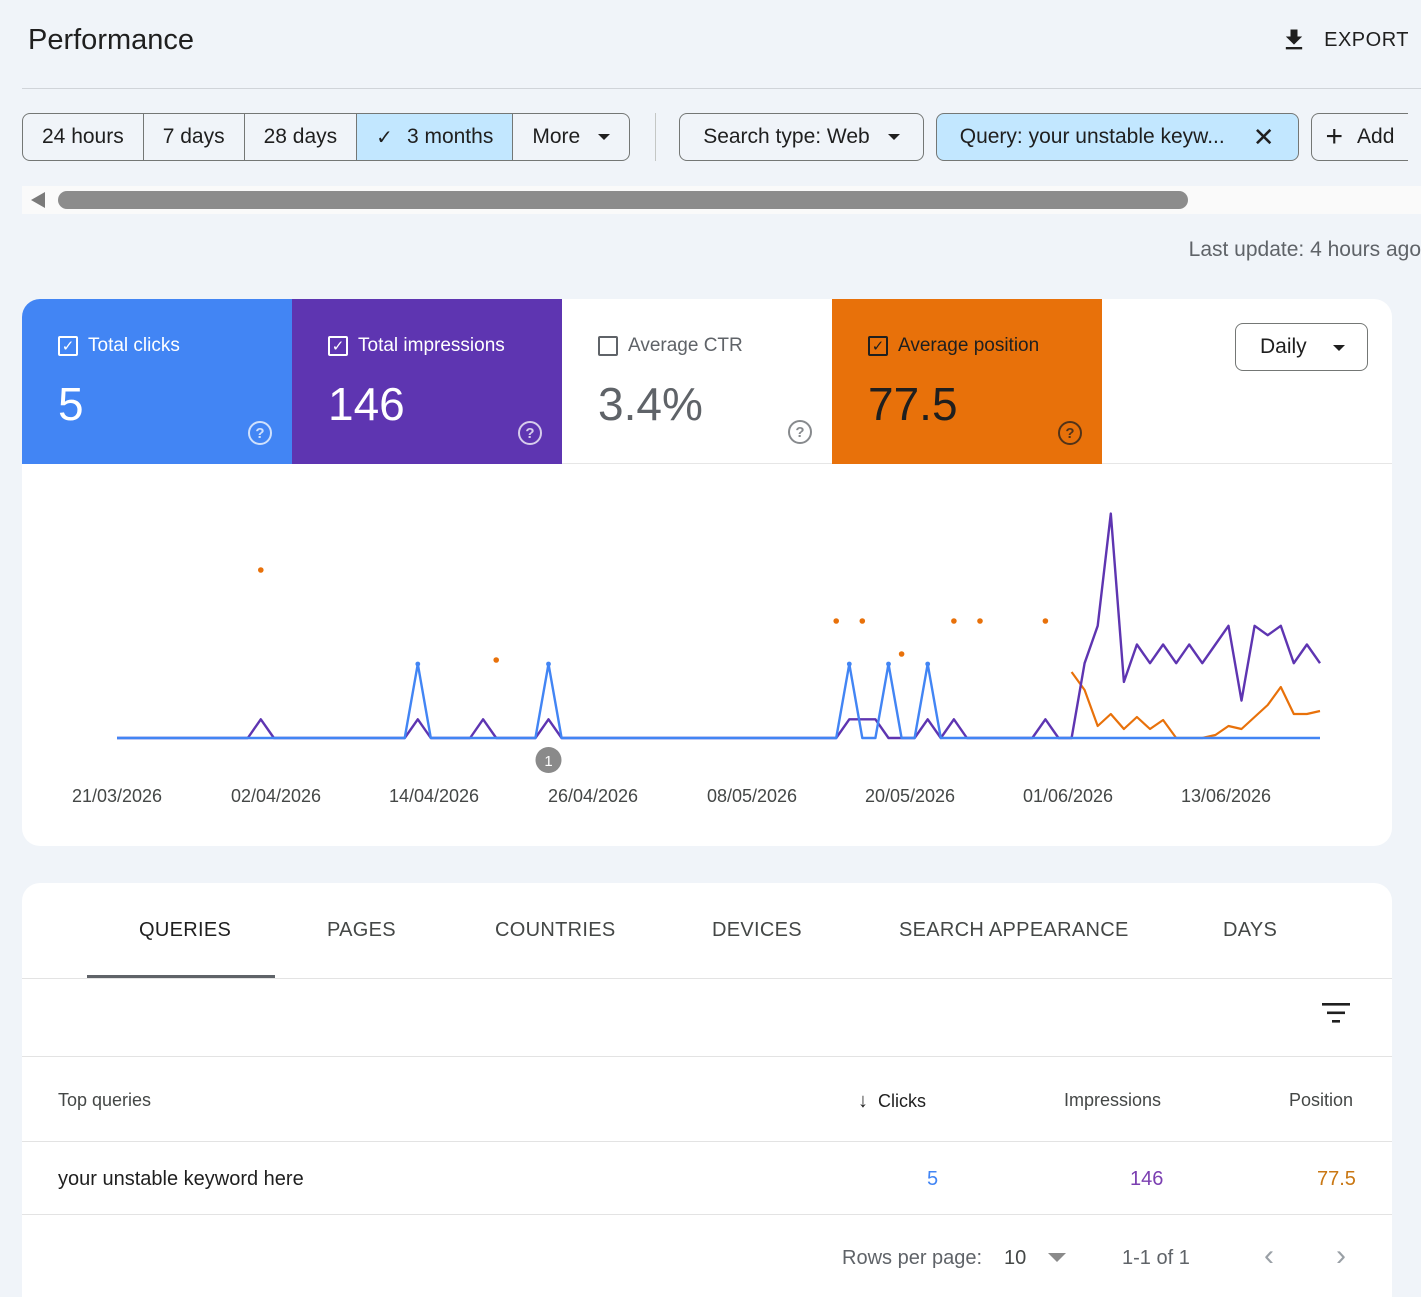 This screenshot has width=1421, height=1297. What do you see at coordinates (1294, 39) in the screenshot?
I see `download-icon` at bounding box center [1294, 39].